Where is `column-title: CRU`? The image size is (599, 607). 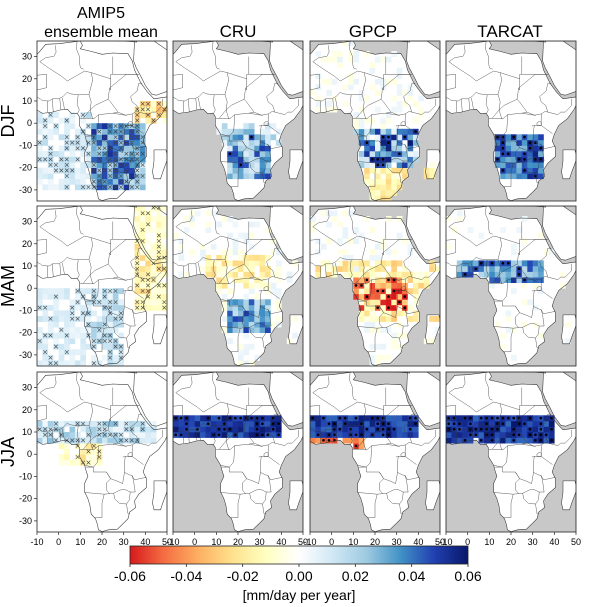 column-title: CRU is located at coordinates (238, 31).